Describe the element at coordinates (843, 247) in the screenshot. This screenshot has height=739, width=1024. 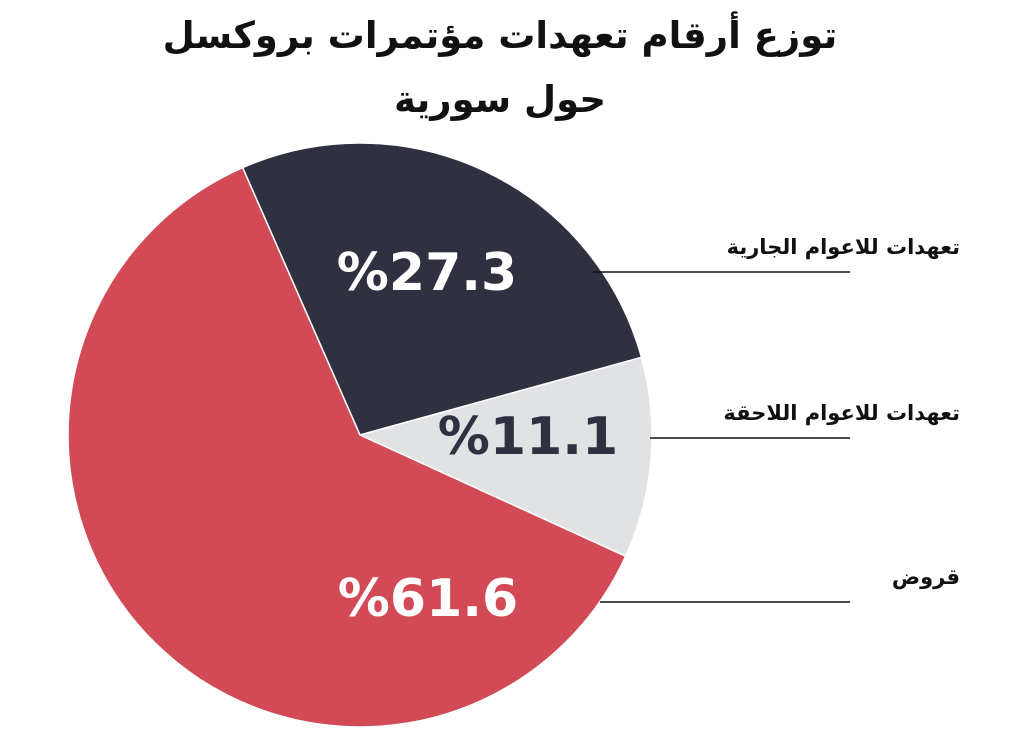
I see `category-label: تعهدات للاعوام الجارية` at that location.